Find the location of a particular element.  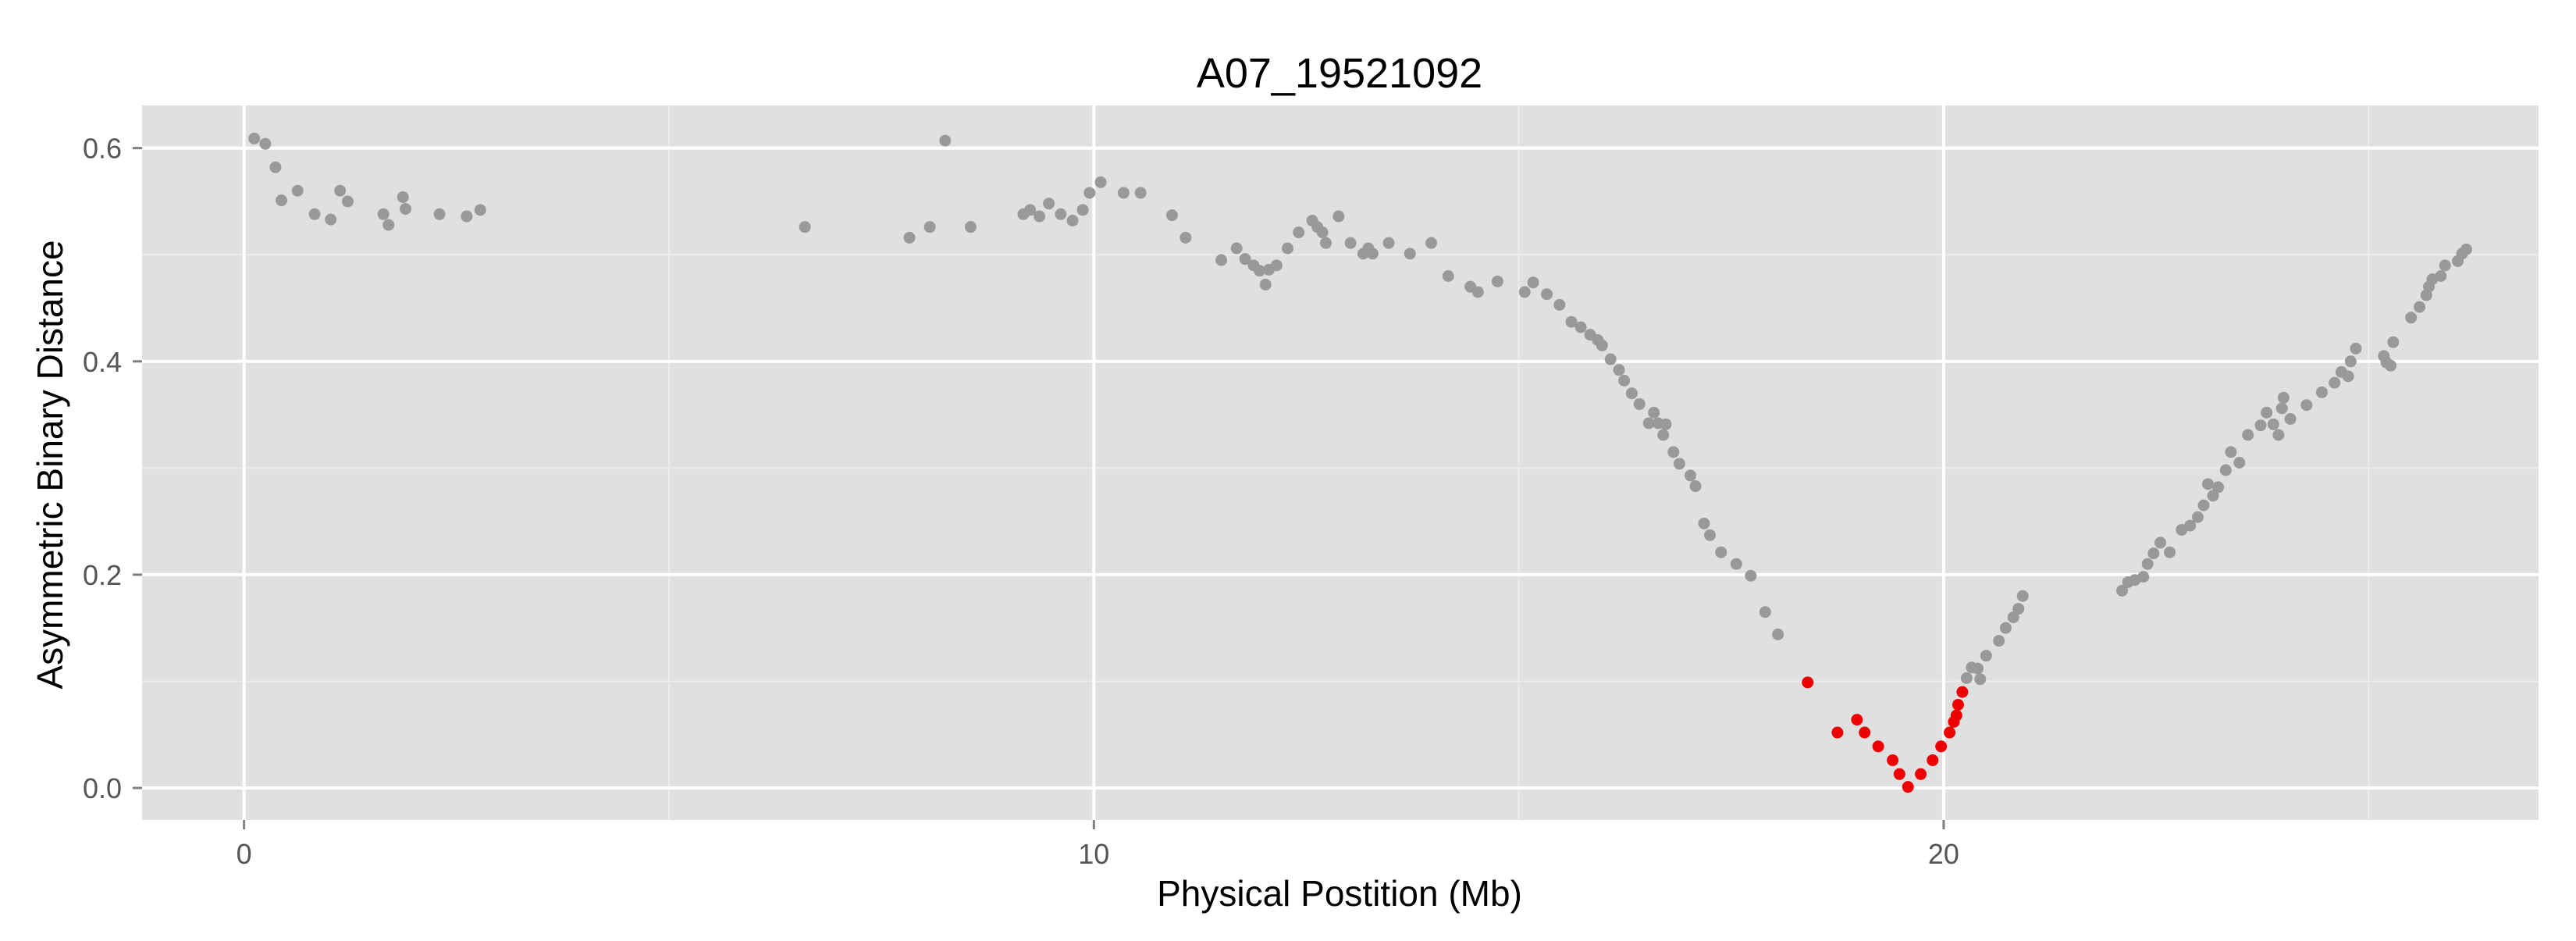

y-tick-label: 0.4 is located at coordinates (102, 362).